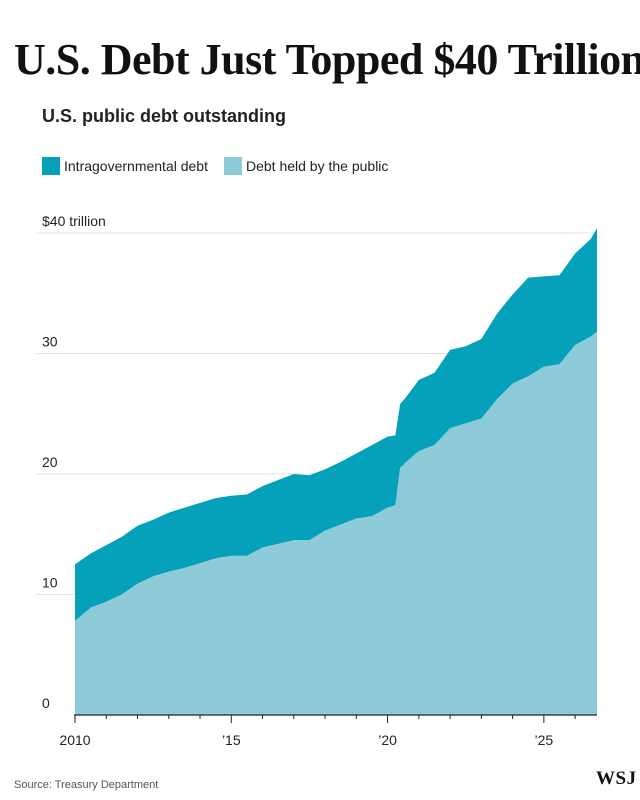 Image resolution: width=640 pixels, height=800 pixels. I want to click on legend-swatch-public, so click(232, 166).